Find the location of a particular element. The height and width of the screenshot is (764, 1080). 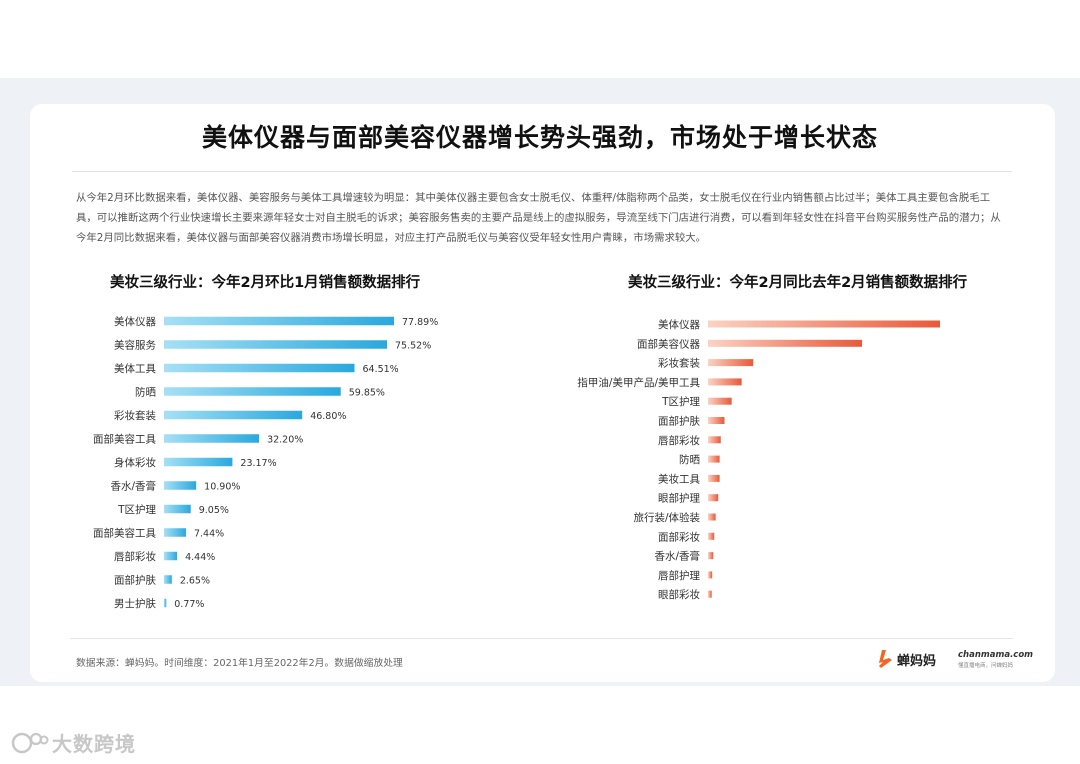

cicada-logo-icon is located at coordinates (885, 659).